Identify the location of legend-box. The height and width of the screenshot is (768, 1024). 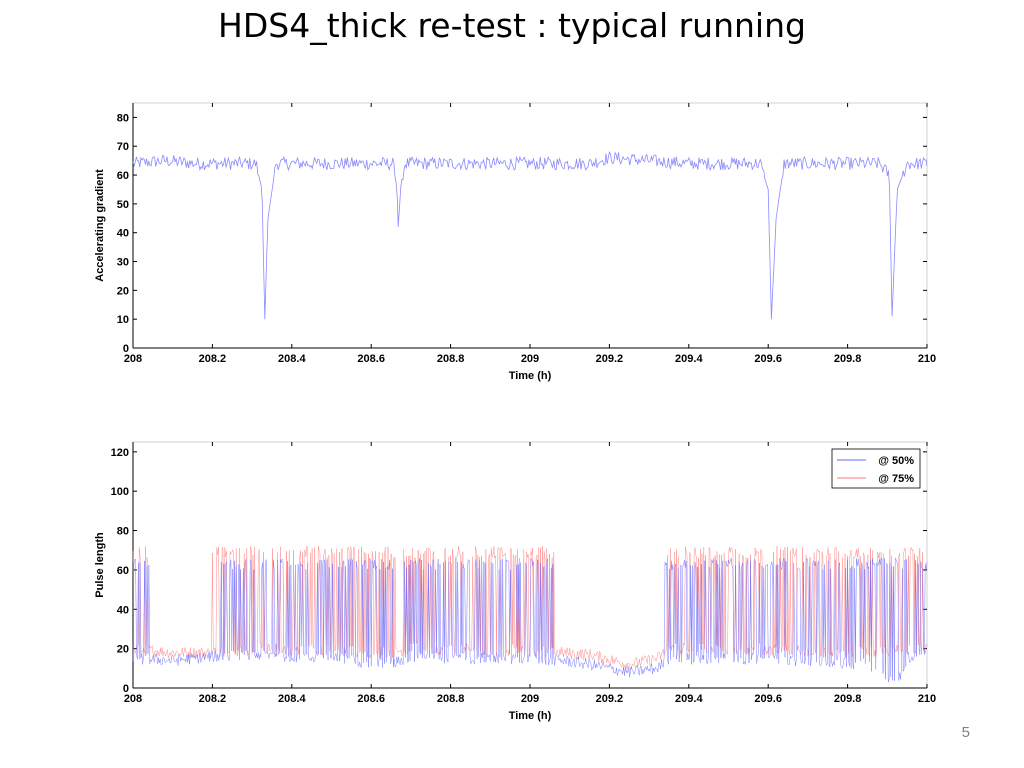
(876, 468).